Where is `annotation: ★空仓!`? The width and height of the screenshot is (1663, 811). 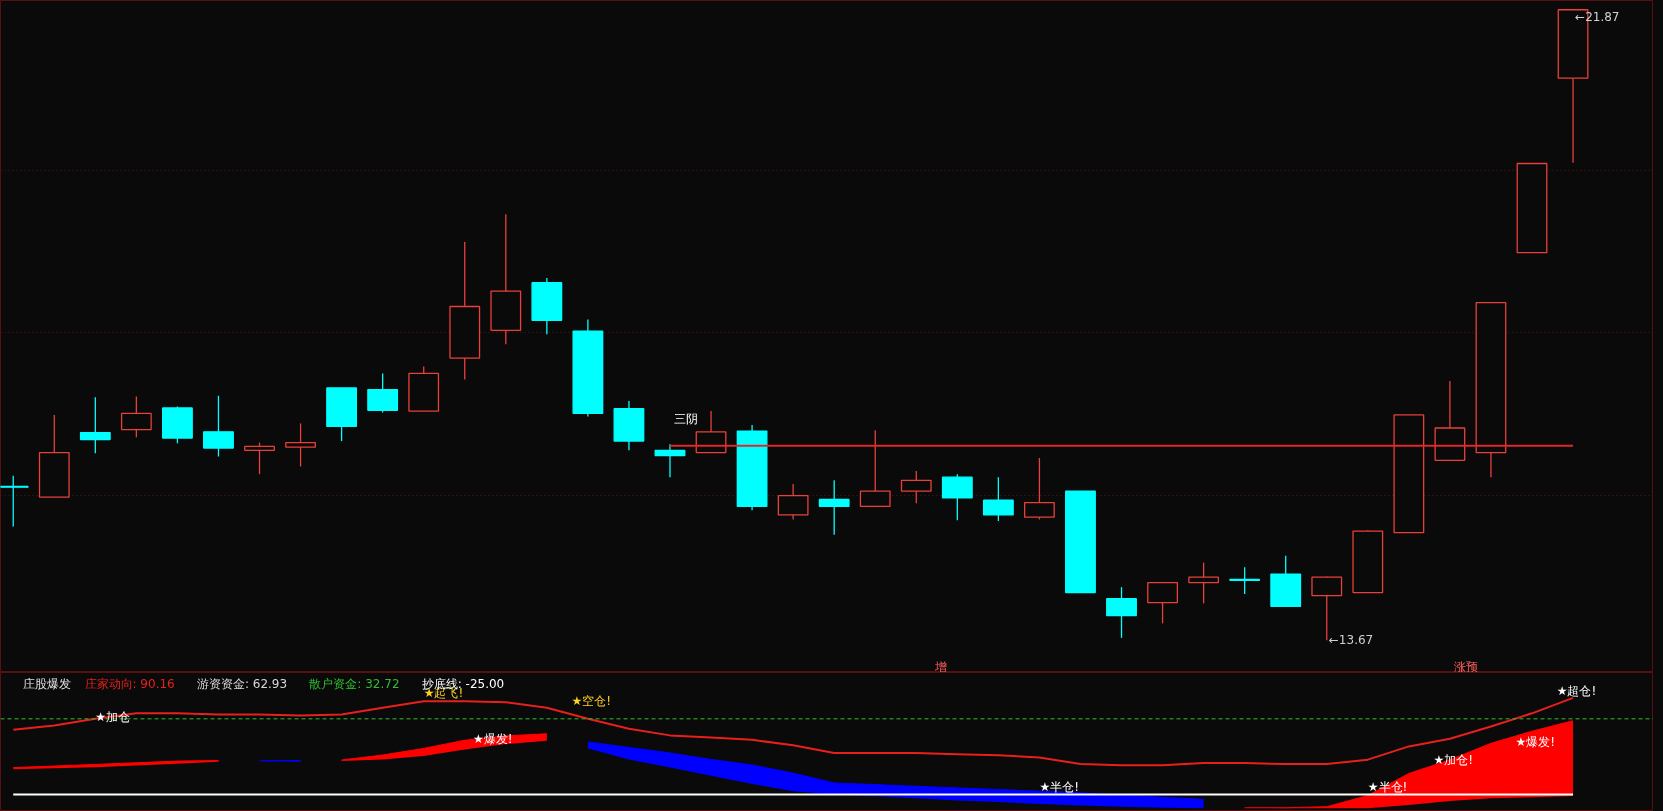
annotation: ★空仓! is located at coordinates (591, 701).